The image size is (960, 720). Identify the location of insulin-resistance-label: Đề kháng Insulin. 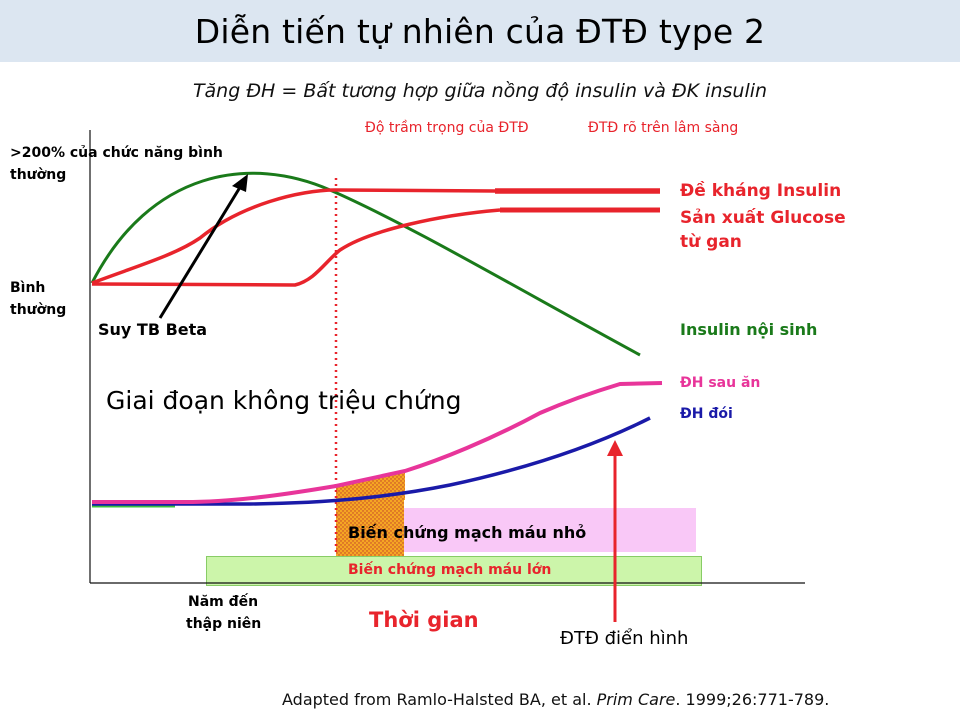
(761, 191).